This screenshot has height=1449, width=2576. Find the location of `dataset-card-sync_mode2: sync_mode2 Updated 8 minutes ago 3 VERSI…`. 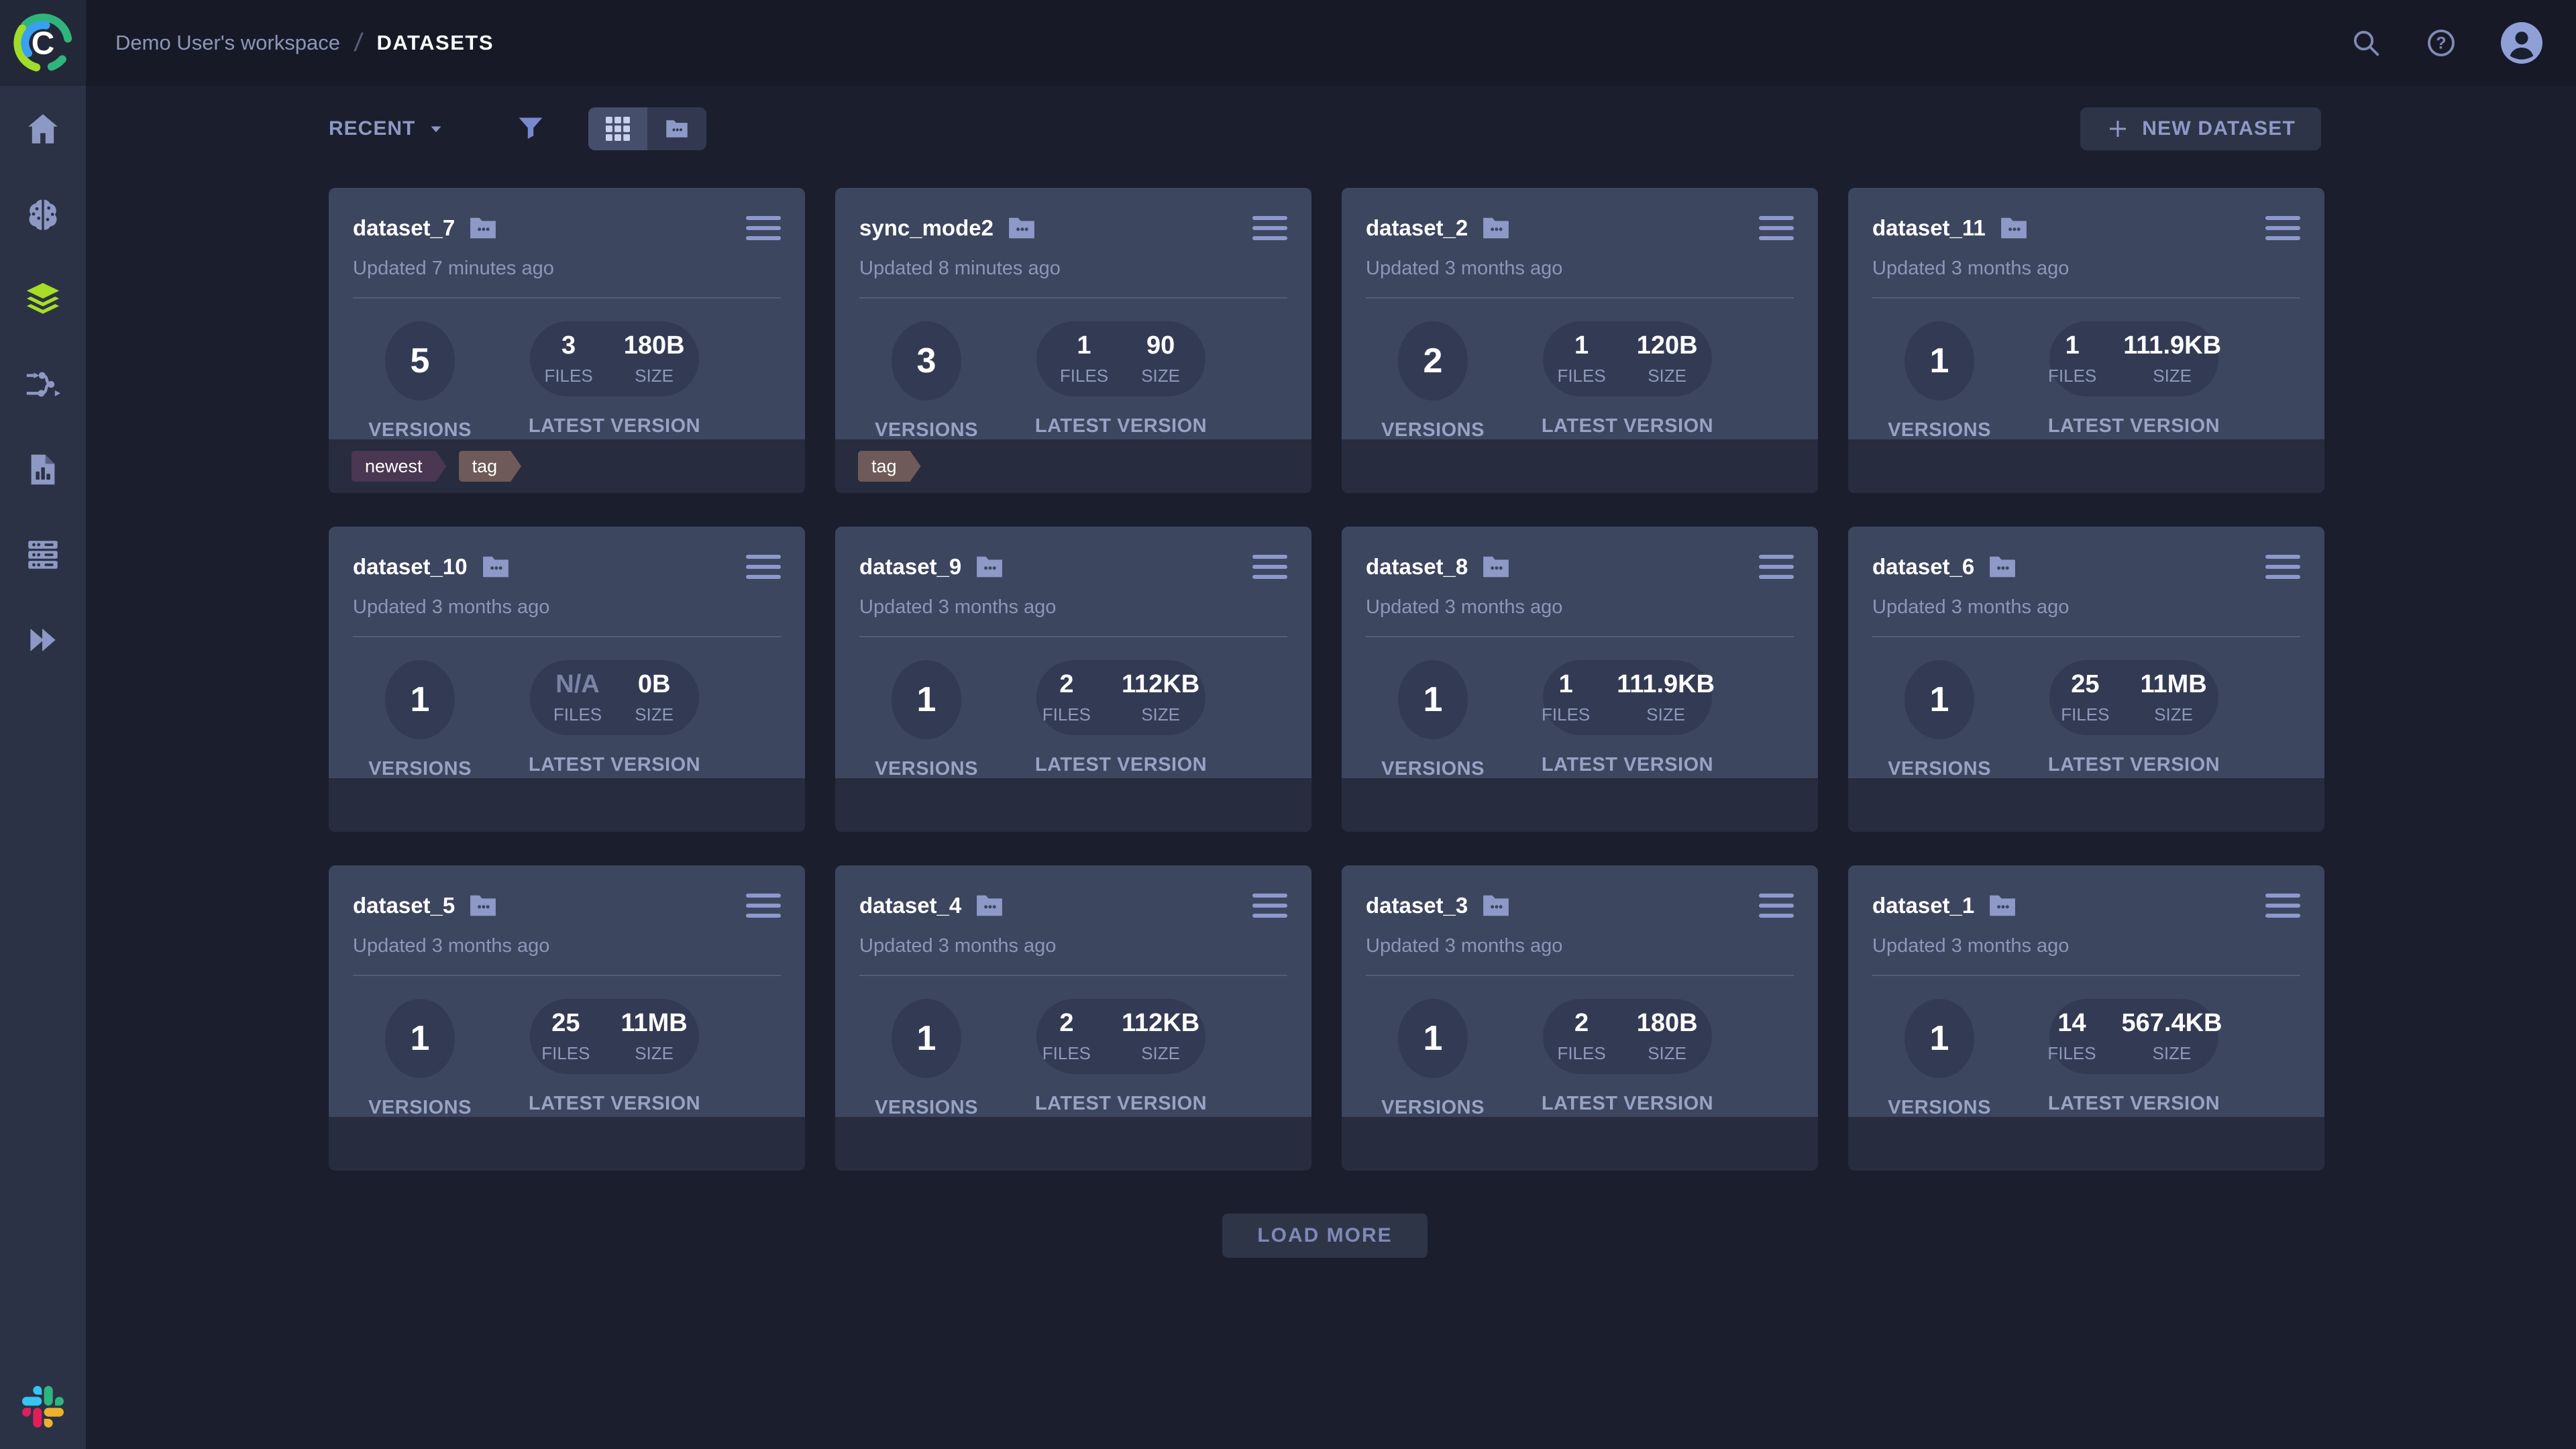

dataset-card-sync_mode2: sync_mode2 Updated 8 minutes ago 3 VERSI… is located at coordinates (1073, 340).